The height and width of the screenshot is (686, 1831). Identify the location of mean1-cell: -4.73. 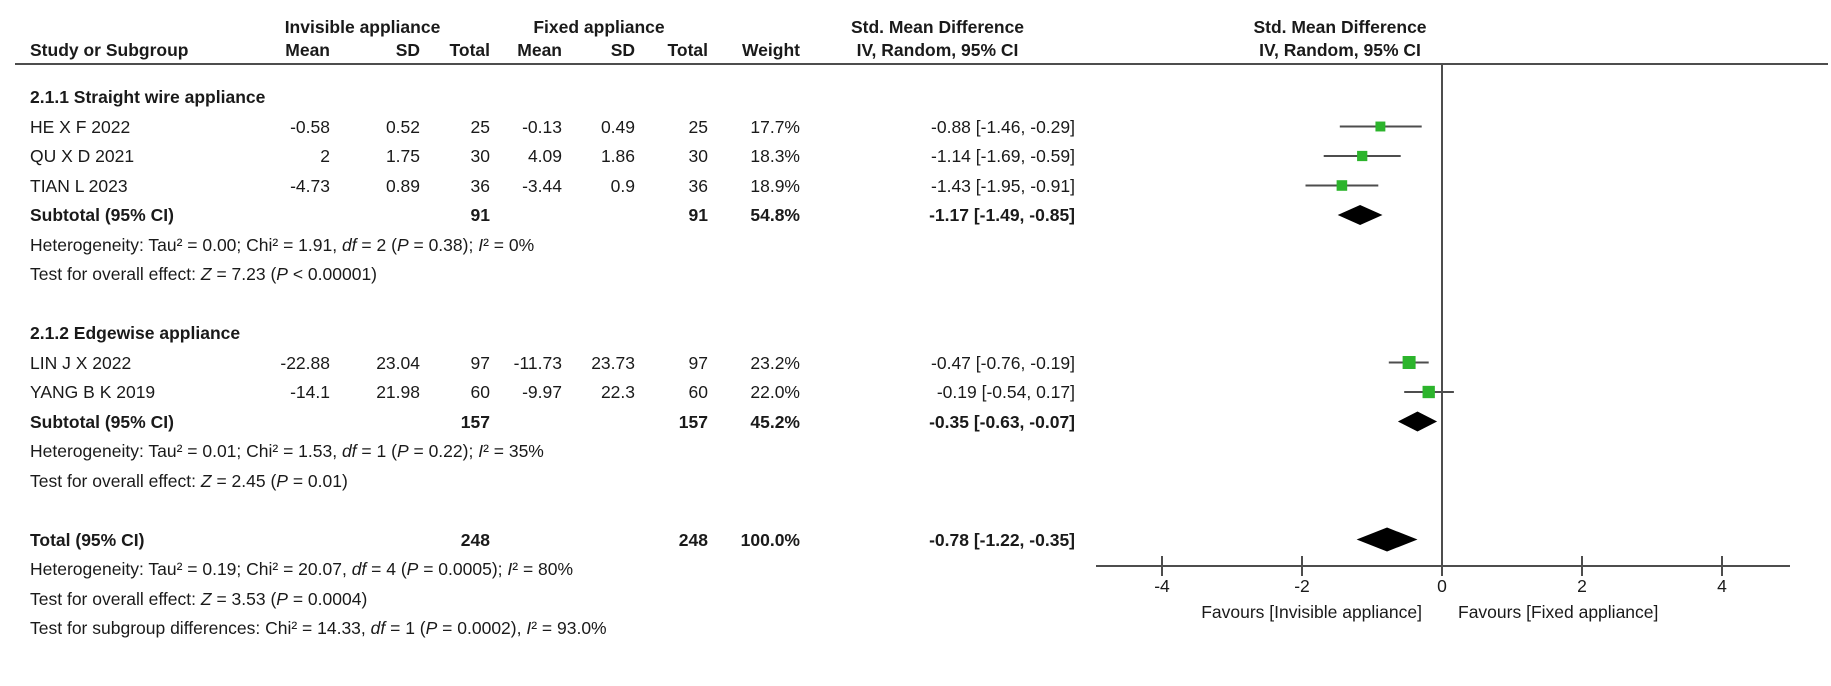
(310, 185).